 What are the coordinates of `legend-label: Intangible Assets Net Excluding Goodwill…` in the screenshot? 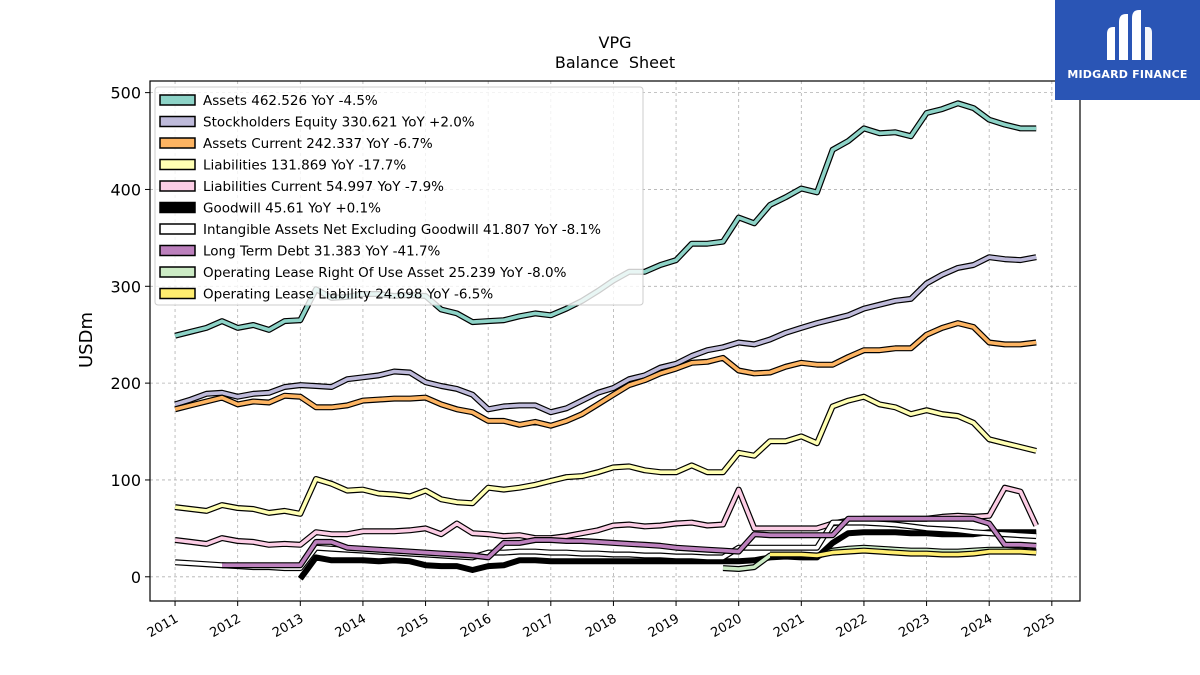 It's located at (402, 230).